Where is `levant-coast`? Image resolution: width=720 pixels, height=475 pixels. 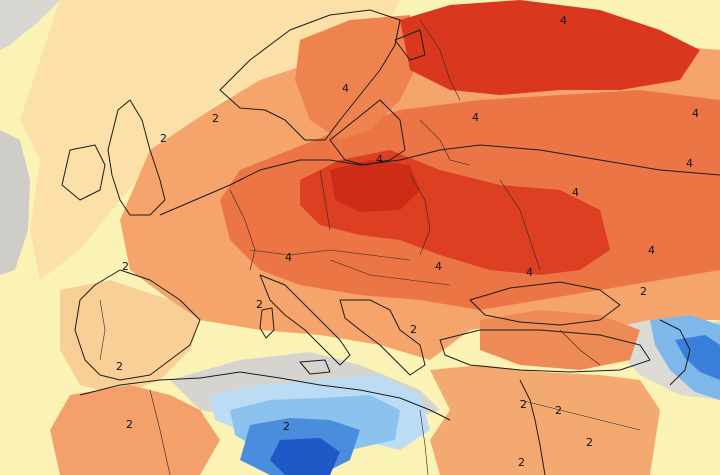
levant-coast is located at coordinates (532, 427).